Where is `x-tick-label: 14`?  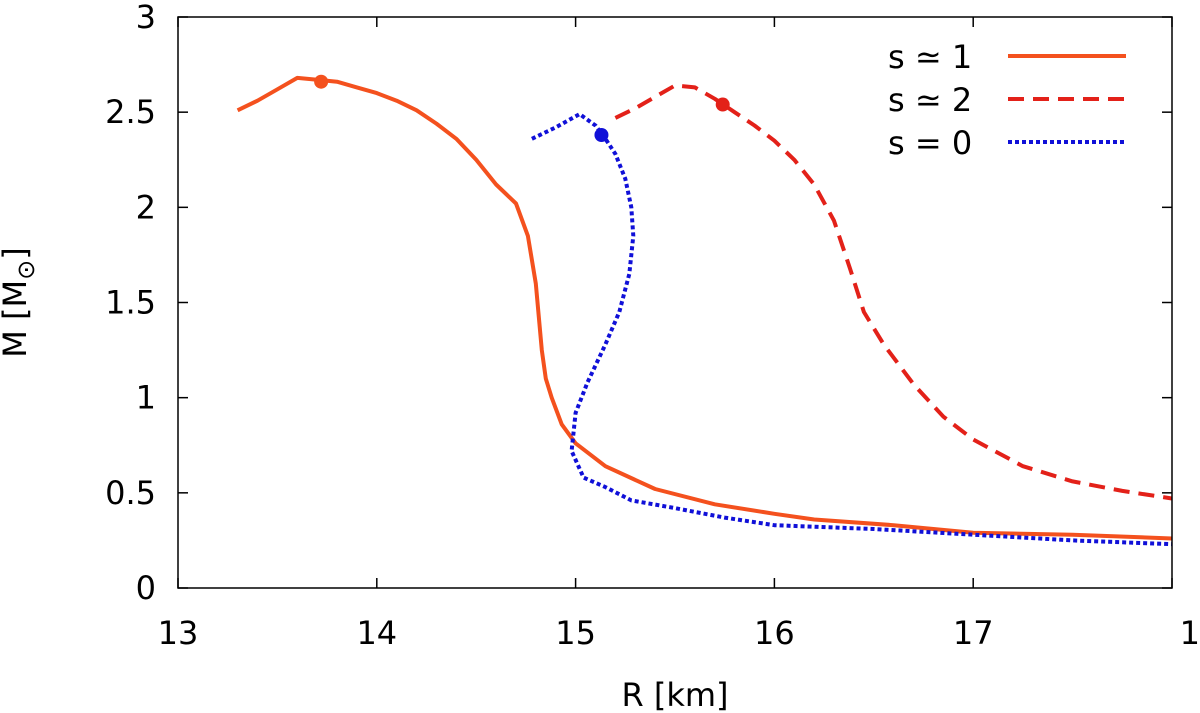
x-tick-label: 14 is located at coordinates (376, 633).